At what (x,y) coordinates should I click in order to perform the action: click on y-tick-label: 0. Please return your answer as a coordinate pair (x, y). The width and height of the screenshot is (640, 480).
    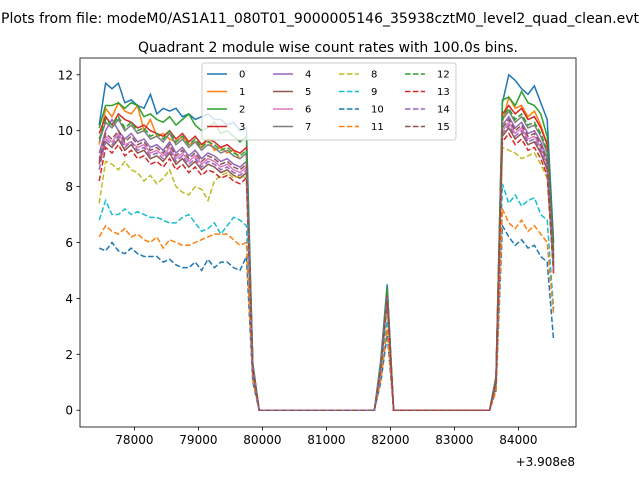
    Looking at the image, I should click on (69, 411).